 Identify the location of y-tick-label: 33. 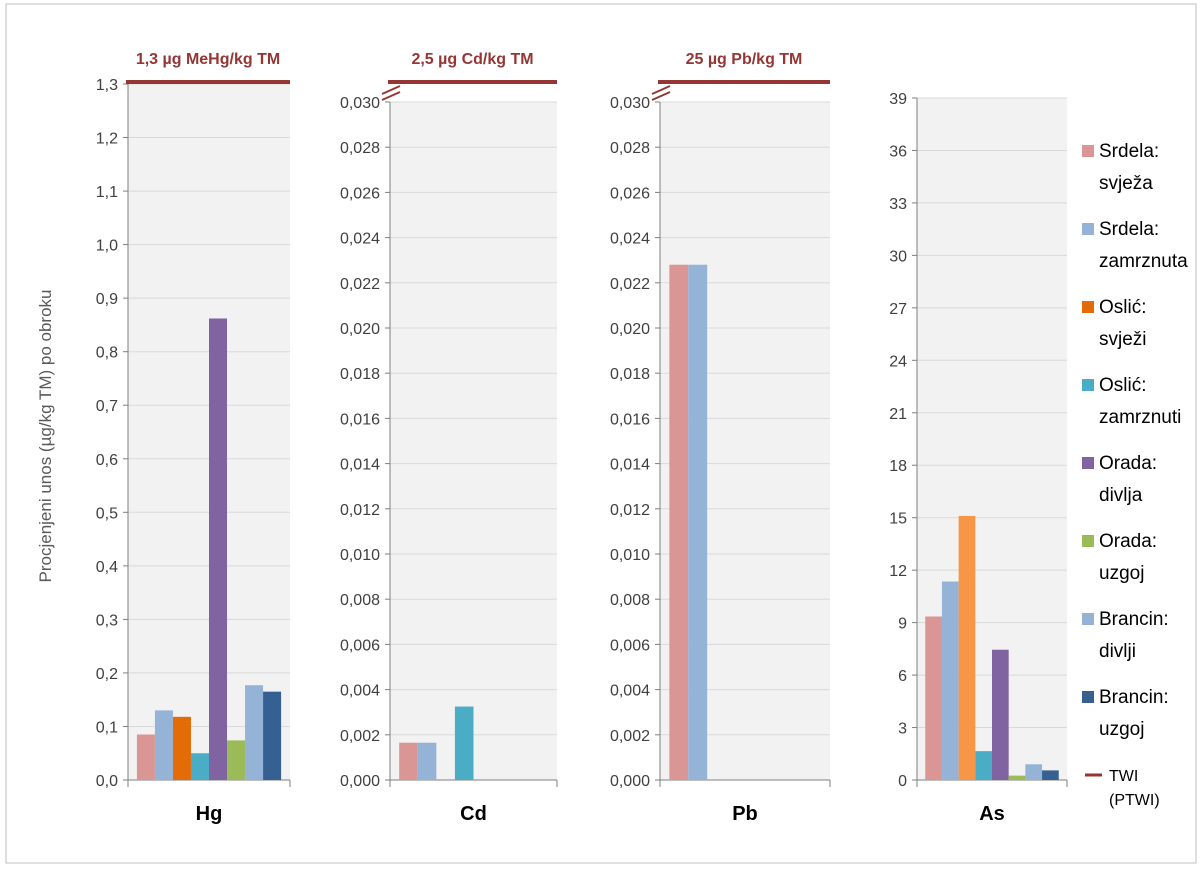
(898, 204).